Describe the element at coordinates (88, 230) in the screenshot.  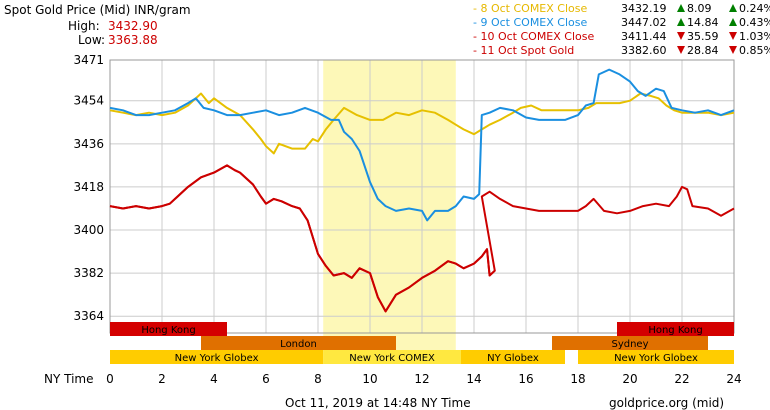
I see `y-tick-label: 3400` at that location.